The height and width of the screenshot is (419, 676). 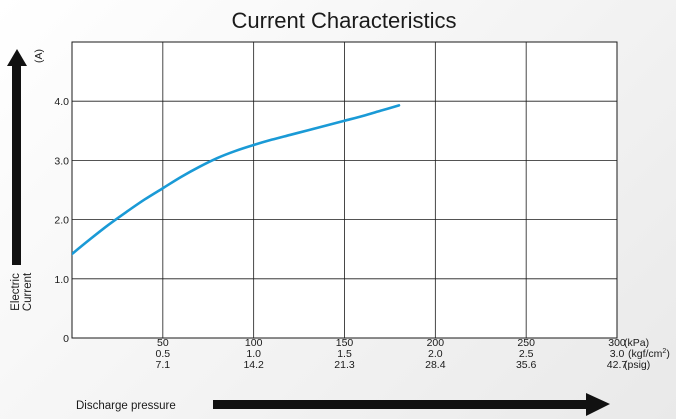 I want to click on x-tick-label-kpa: 100, so click(x=254, y=343).